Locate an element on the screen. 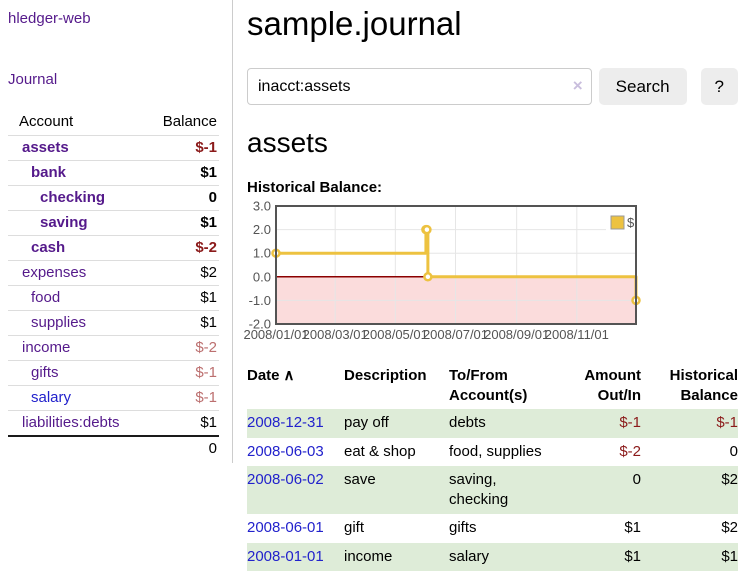 Image resolution: width=742 pixels, height=582 pixels. search-row: × Search ? is located at coordinates (492, 87).